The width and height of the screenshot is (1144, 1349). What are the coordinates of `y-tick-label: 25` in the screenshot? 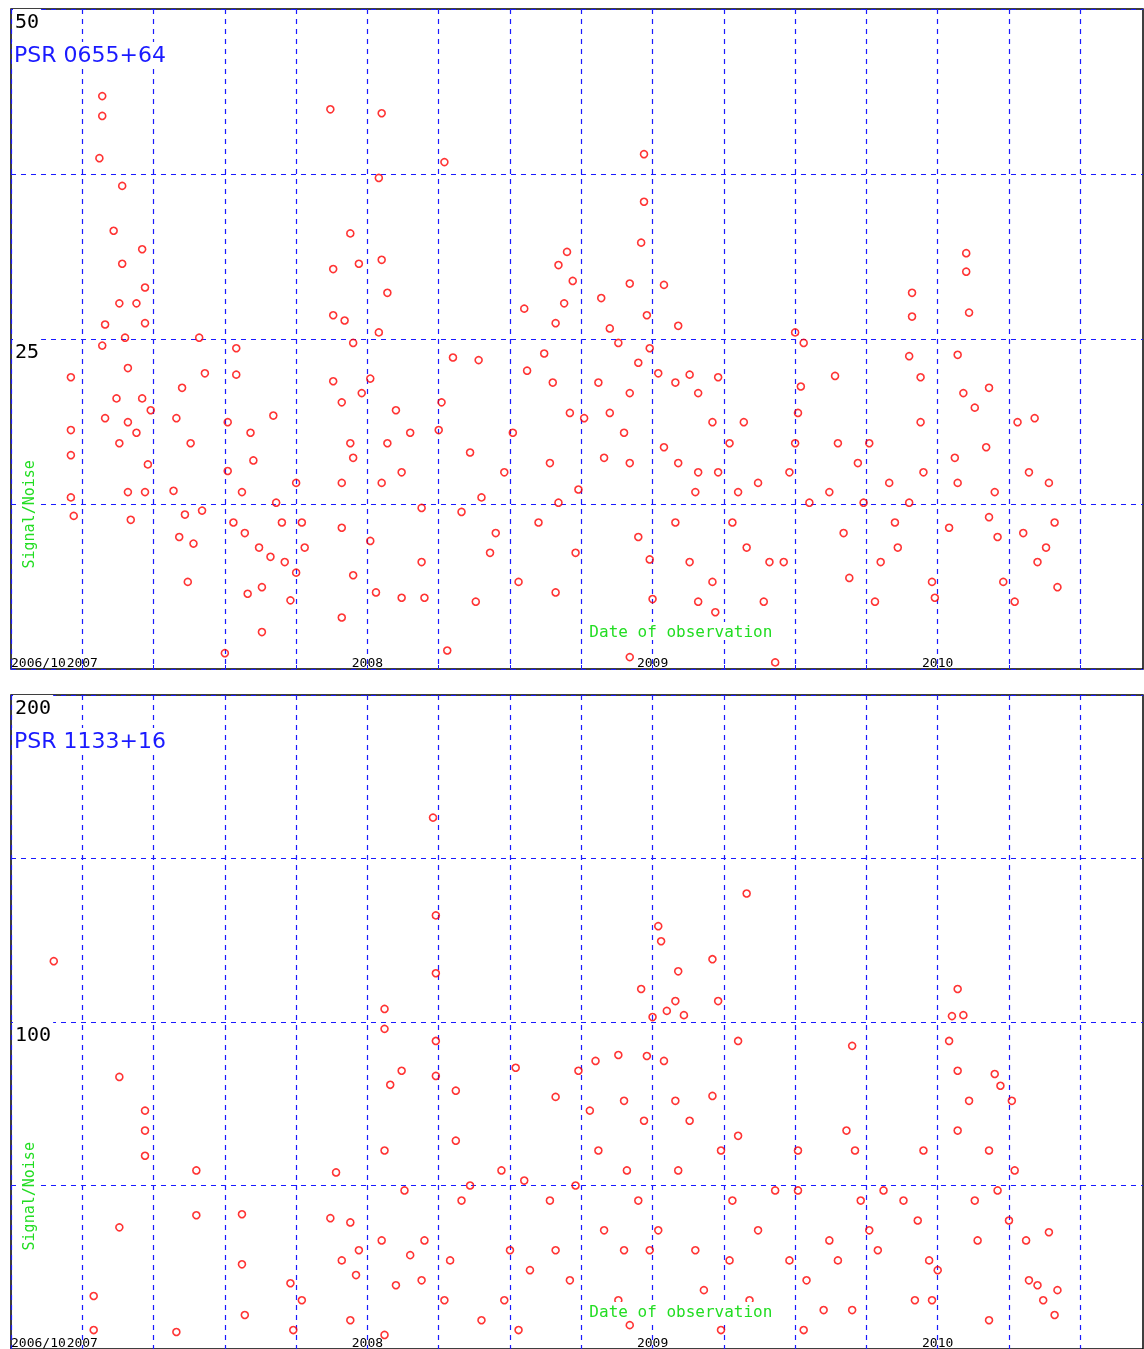 It's located at (27, 351).